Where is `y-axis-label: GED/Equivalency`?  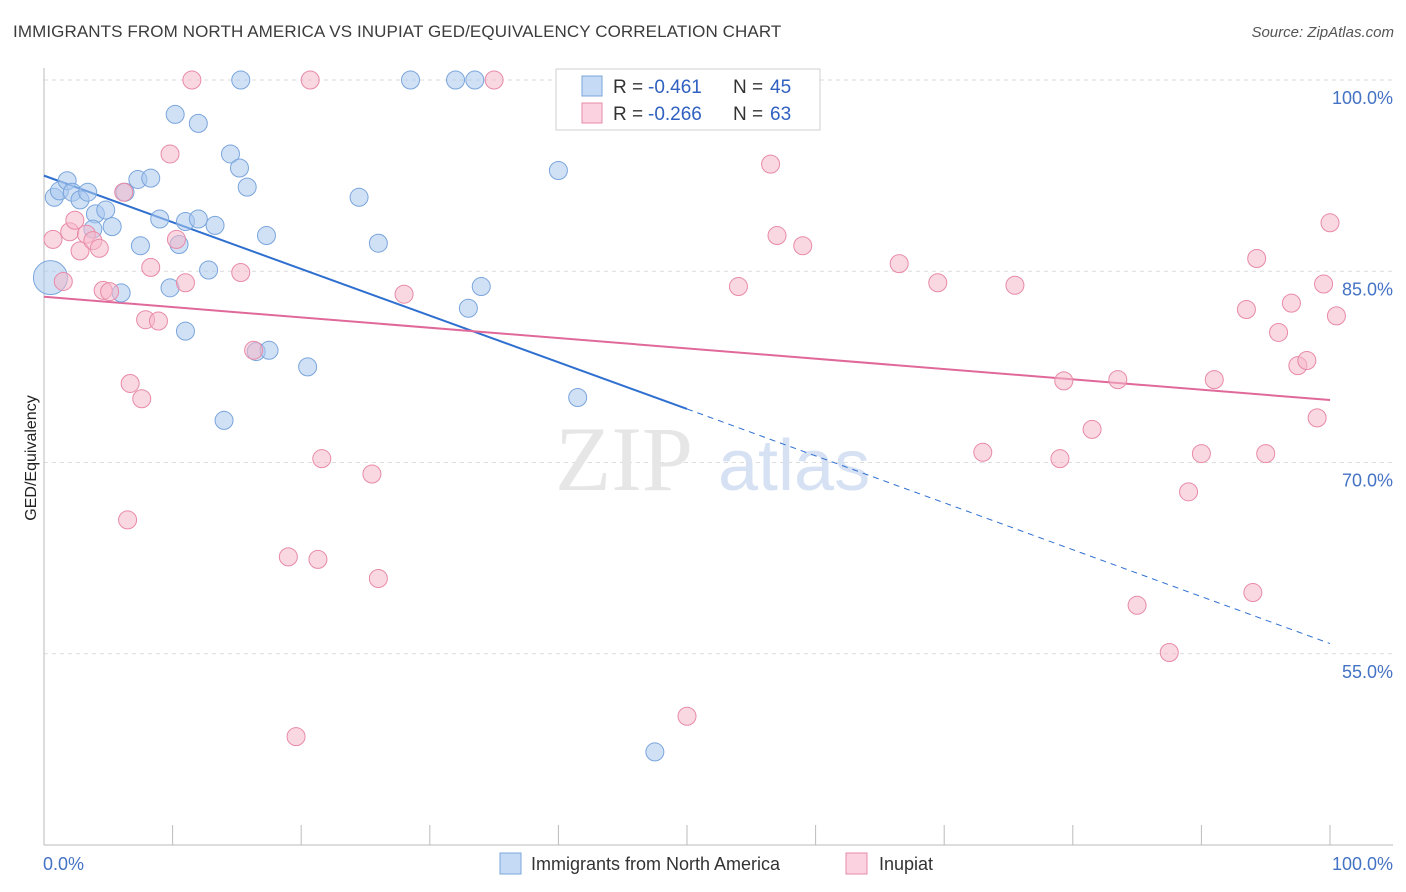 y-axis-label: GED/Equivalency is located at coordinates (31, 457).